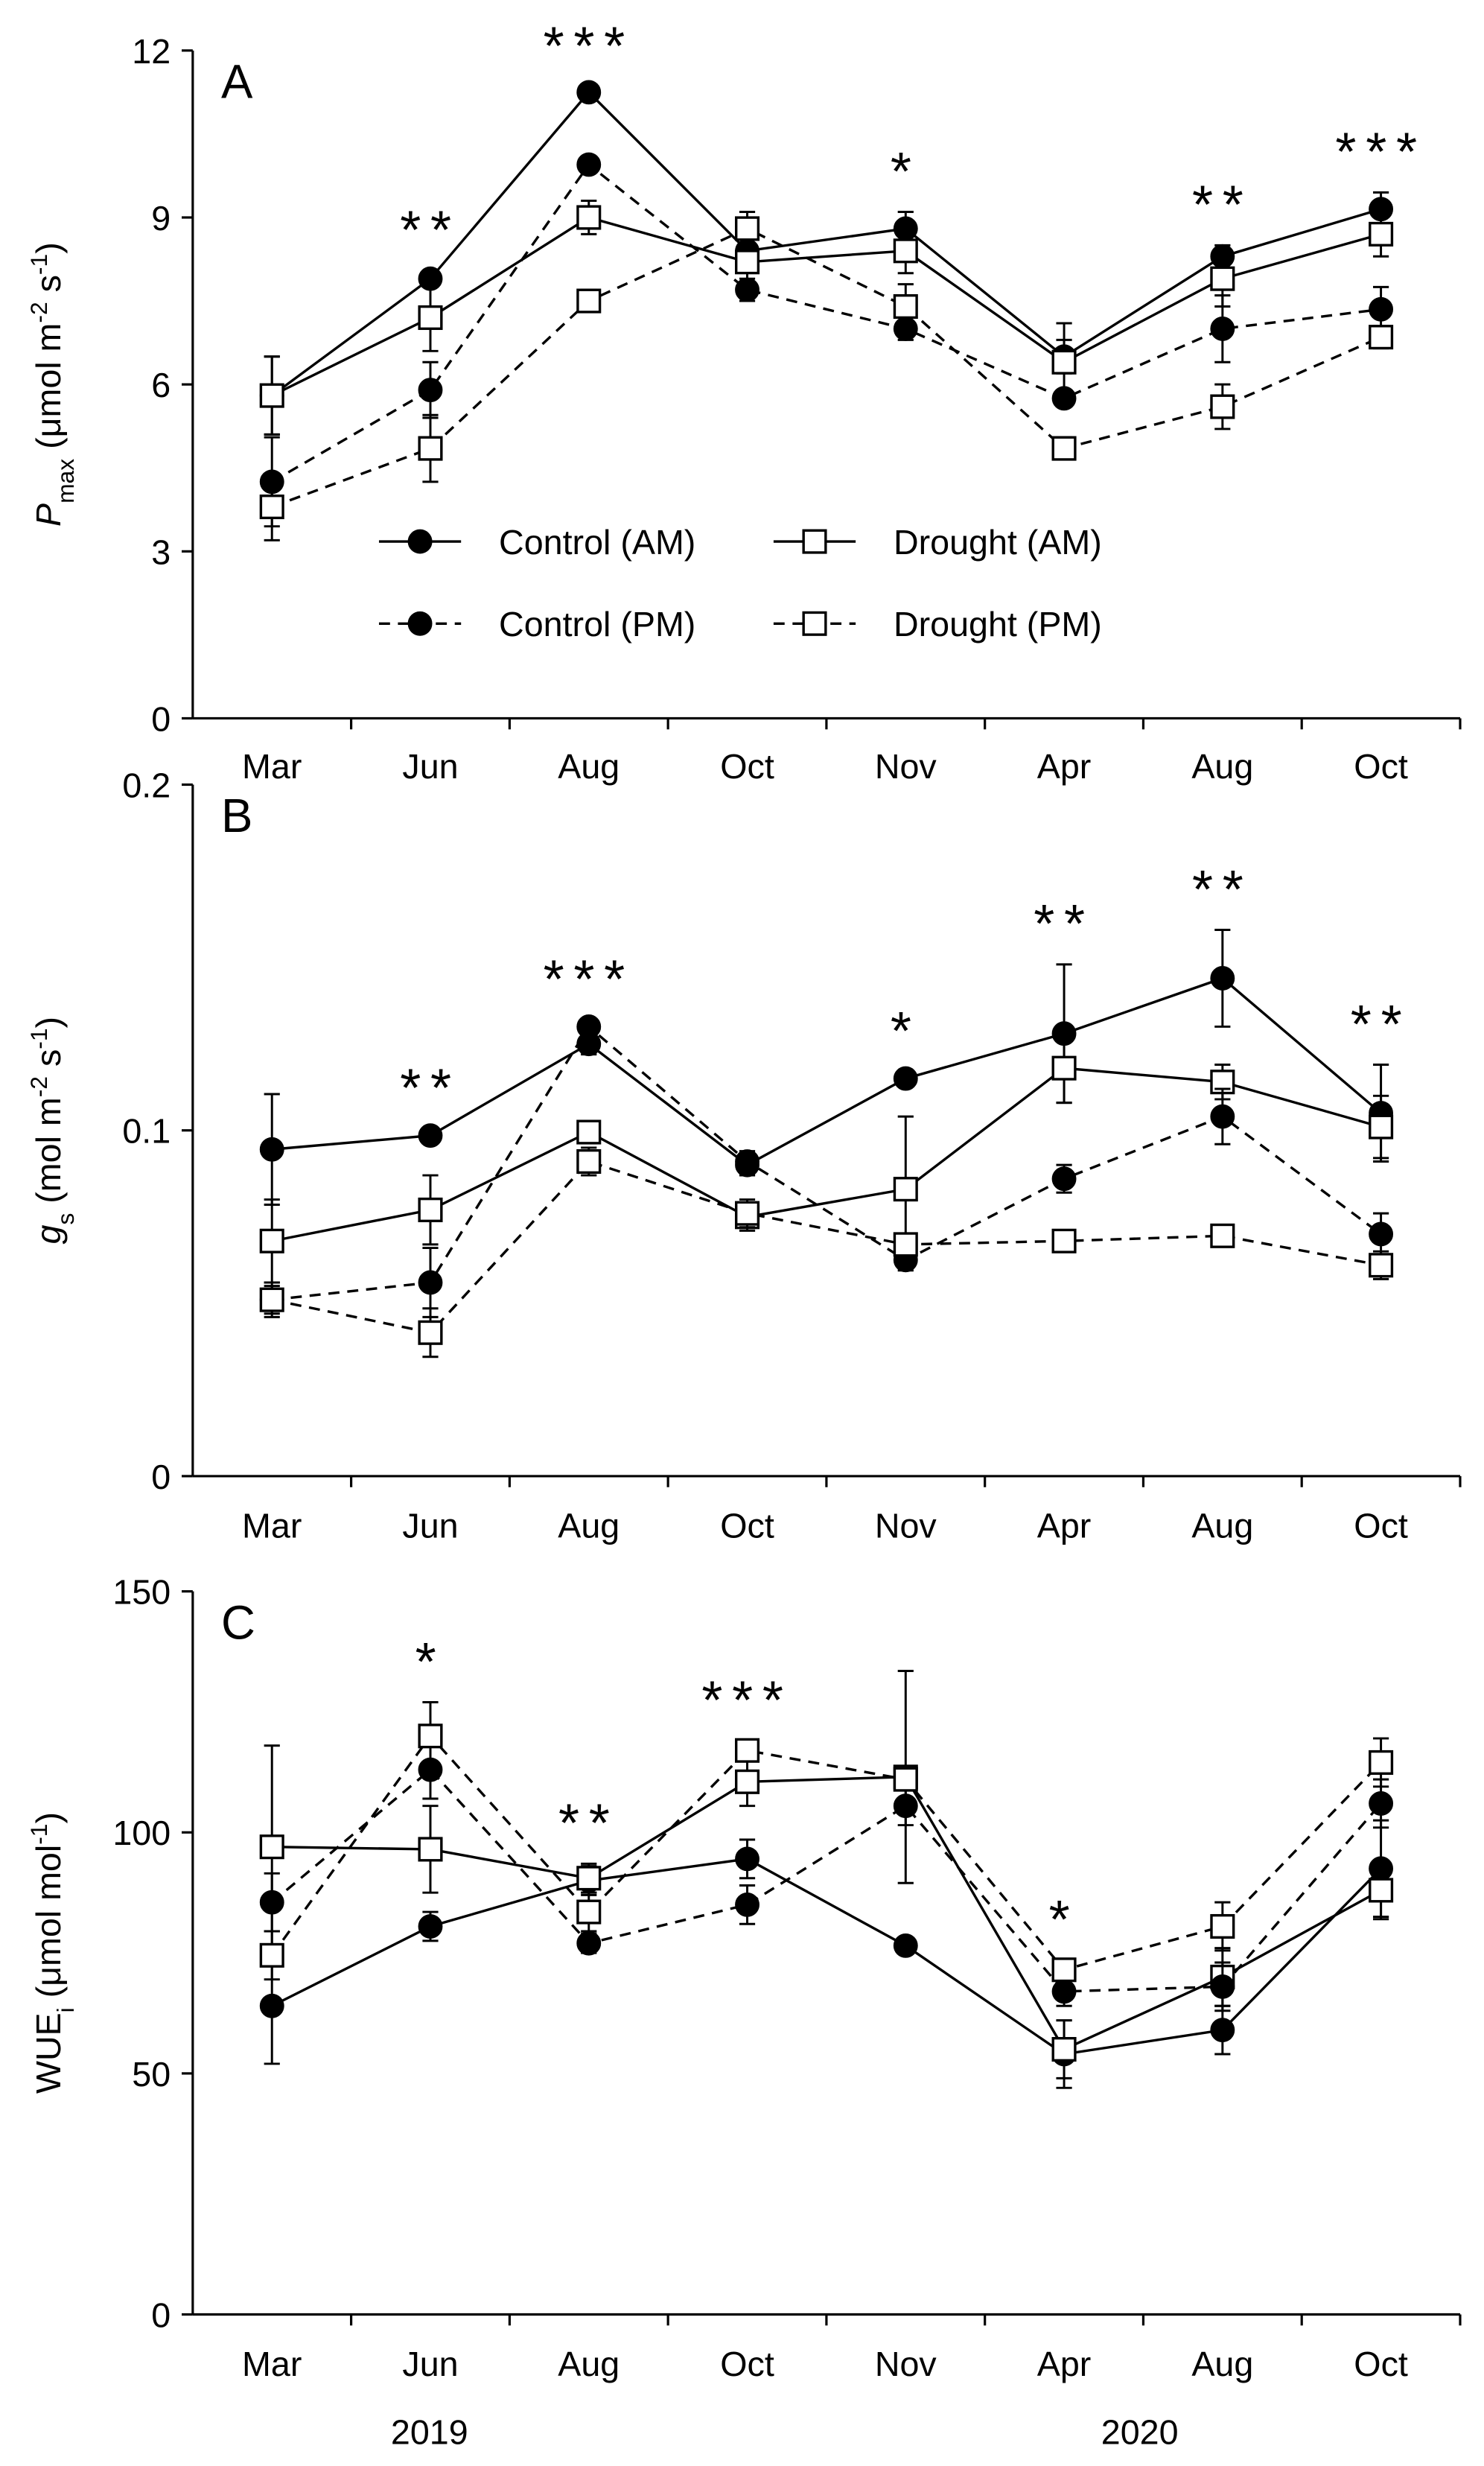  What do you see at coordinates (52, 384) in the screenshot?
I see `y-axis-label: Pmax (μmol m-2 s-1)` at bounding box center [52, 384].